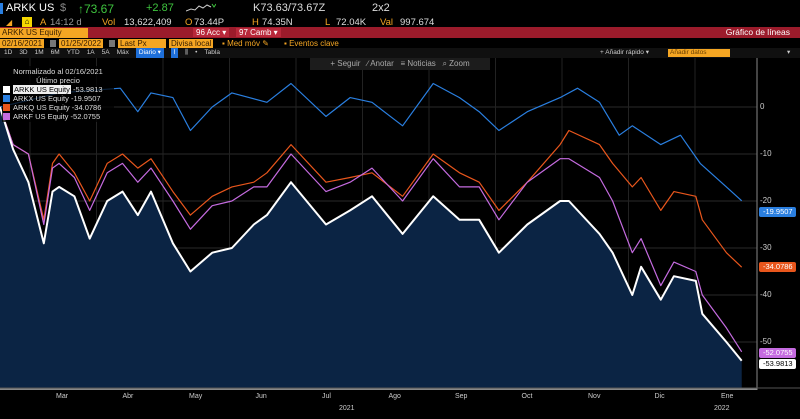 The image size is (800, 419). I want to click on add-data-input: Añadir datos, so click(699, 53).